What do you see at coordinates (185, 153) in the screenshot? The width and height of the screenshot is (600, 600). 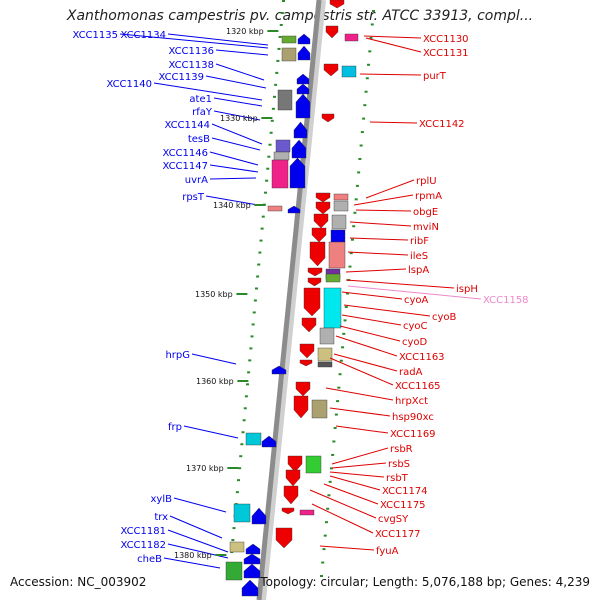 I see `gene-label-xcc1146: XCC1146` at bounding box center [185, 153].